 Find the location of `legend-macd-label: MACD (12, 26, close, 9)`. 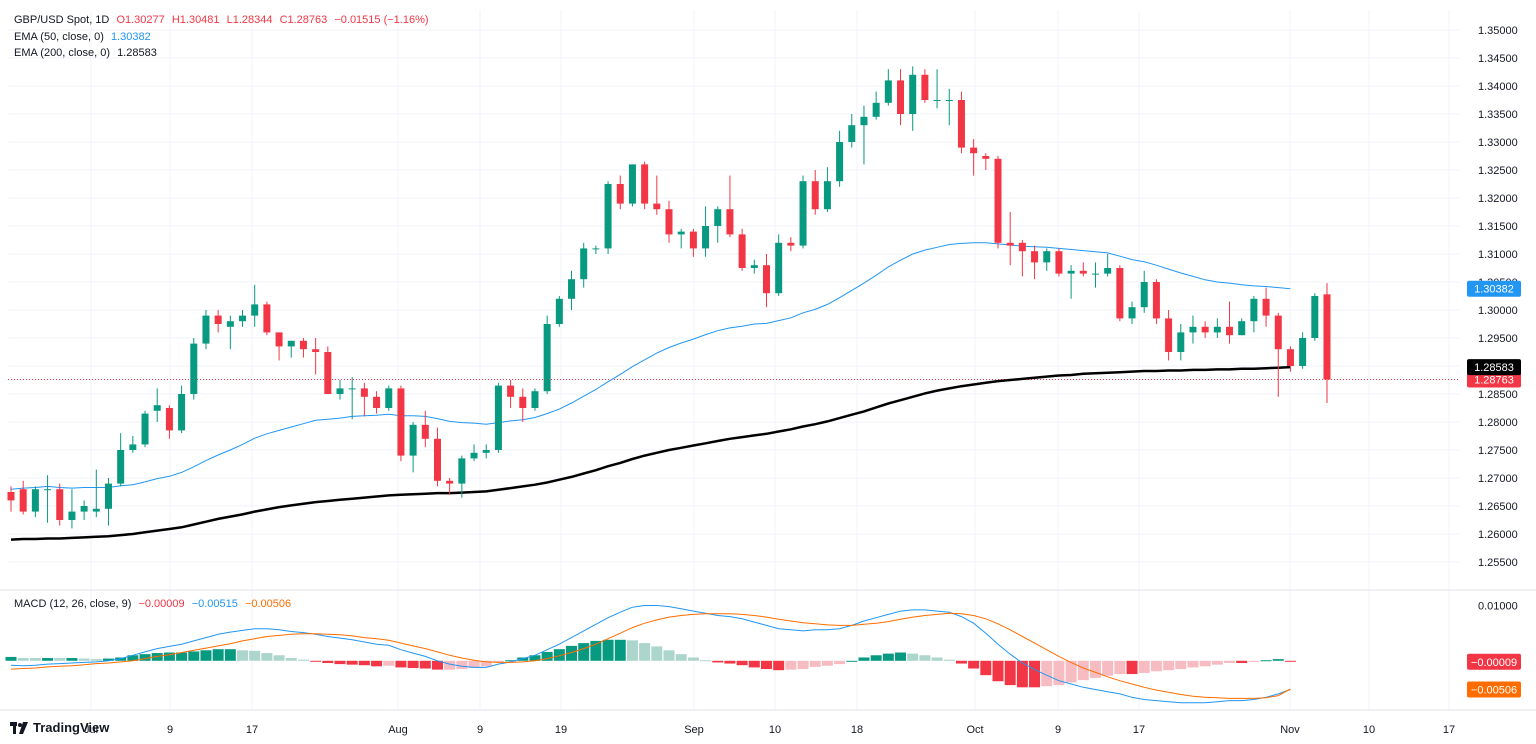

legend-macd-label: MACD (12, 26, close, 9) is located at coordinates (73, 604).